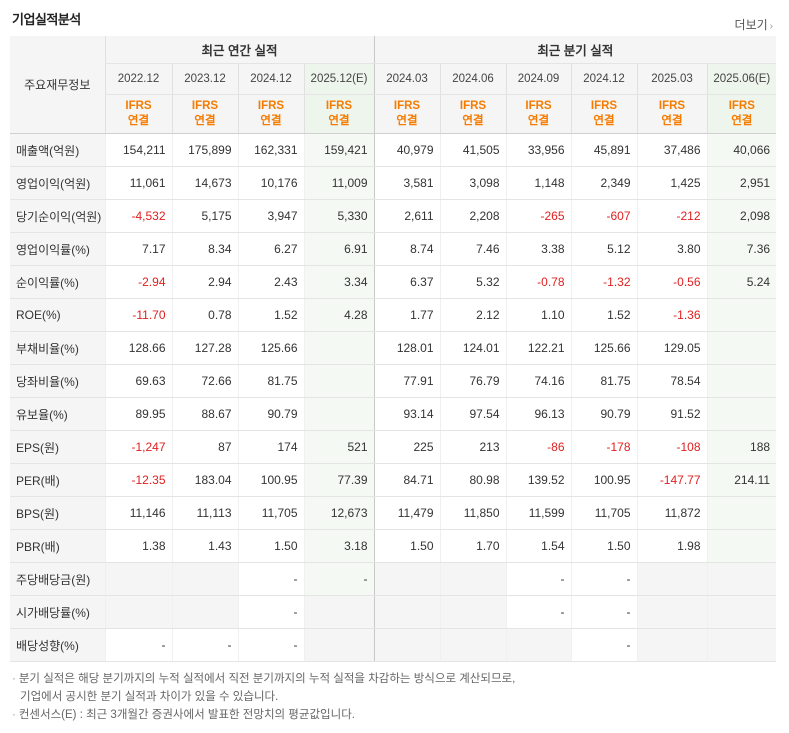  I want to click on row-label: 영업이익(억원), so click(57, 183).